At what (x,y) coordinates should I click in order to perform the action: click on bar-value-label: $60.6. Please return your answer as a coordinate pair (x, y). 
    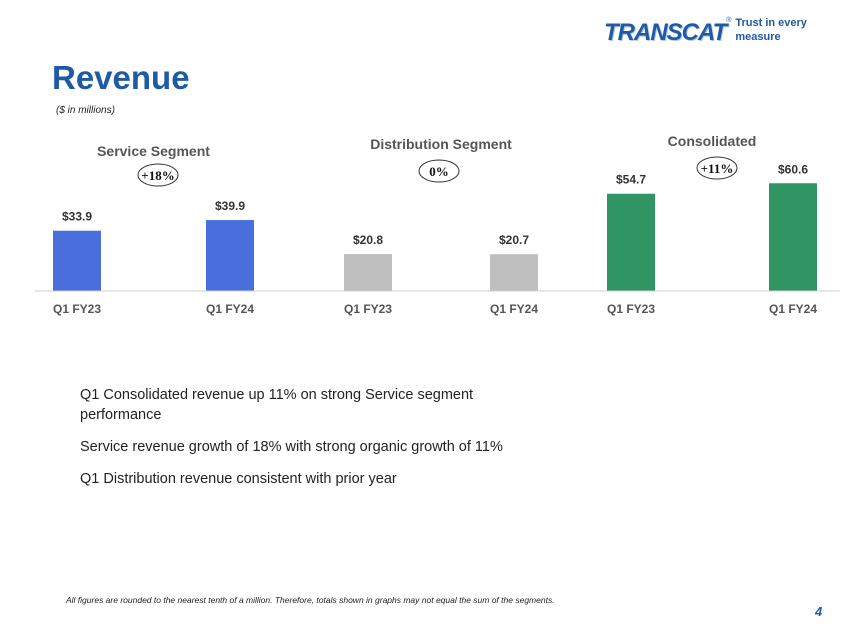
    Looking at the image, I should click on (793, 169).